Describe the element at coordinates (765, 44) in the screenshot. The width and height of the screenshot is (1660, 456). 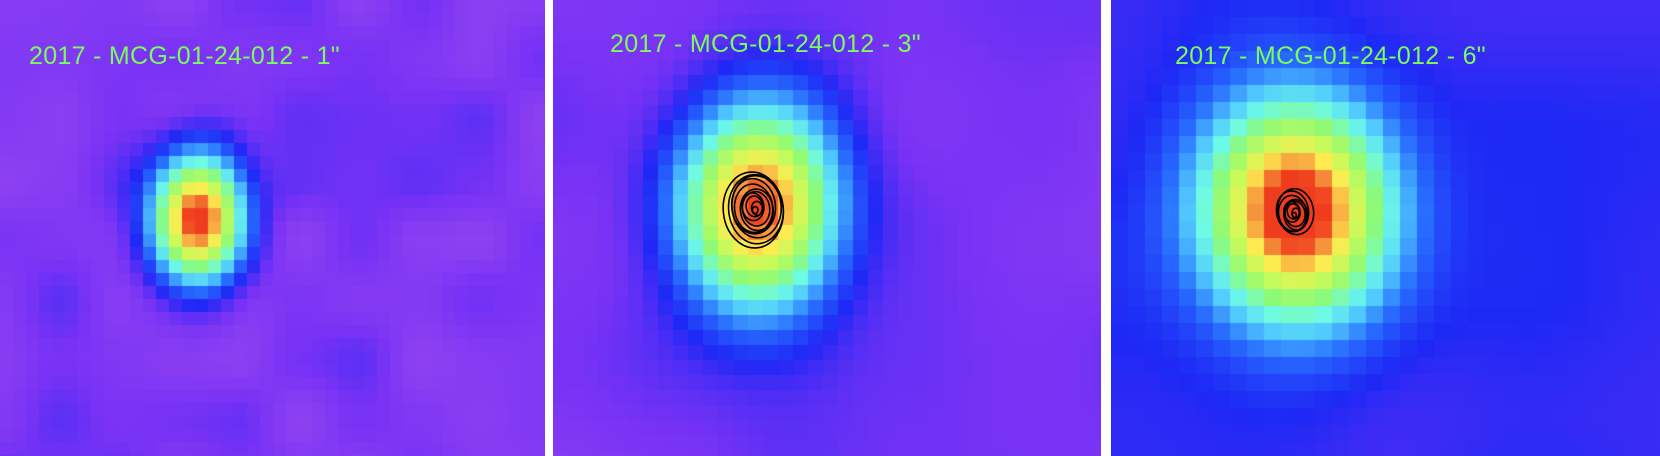
I see `panel-label: 2017 - MCG-01-24-012 - 3"` at that location.